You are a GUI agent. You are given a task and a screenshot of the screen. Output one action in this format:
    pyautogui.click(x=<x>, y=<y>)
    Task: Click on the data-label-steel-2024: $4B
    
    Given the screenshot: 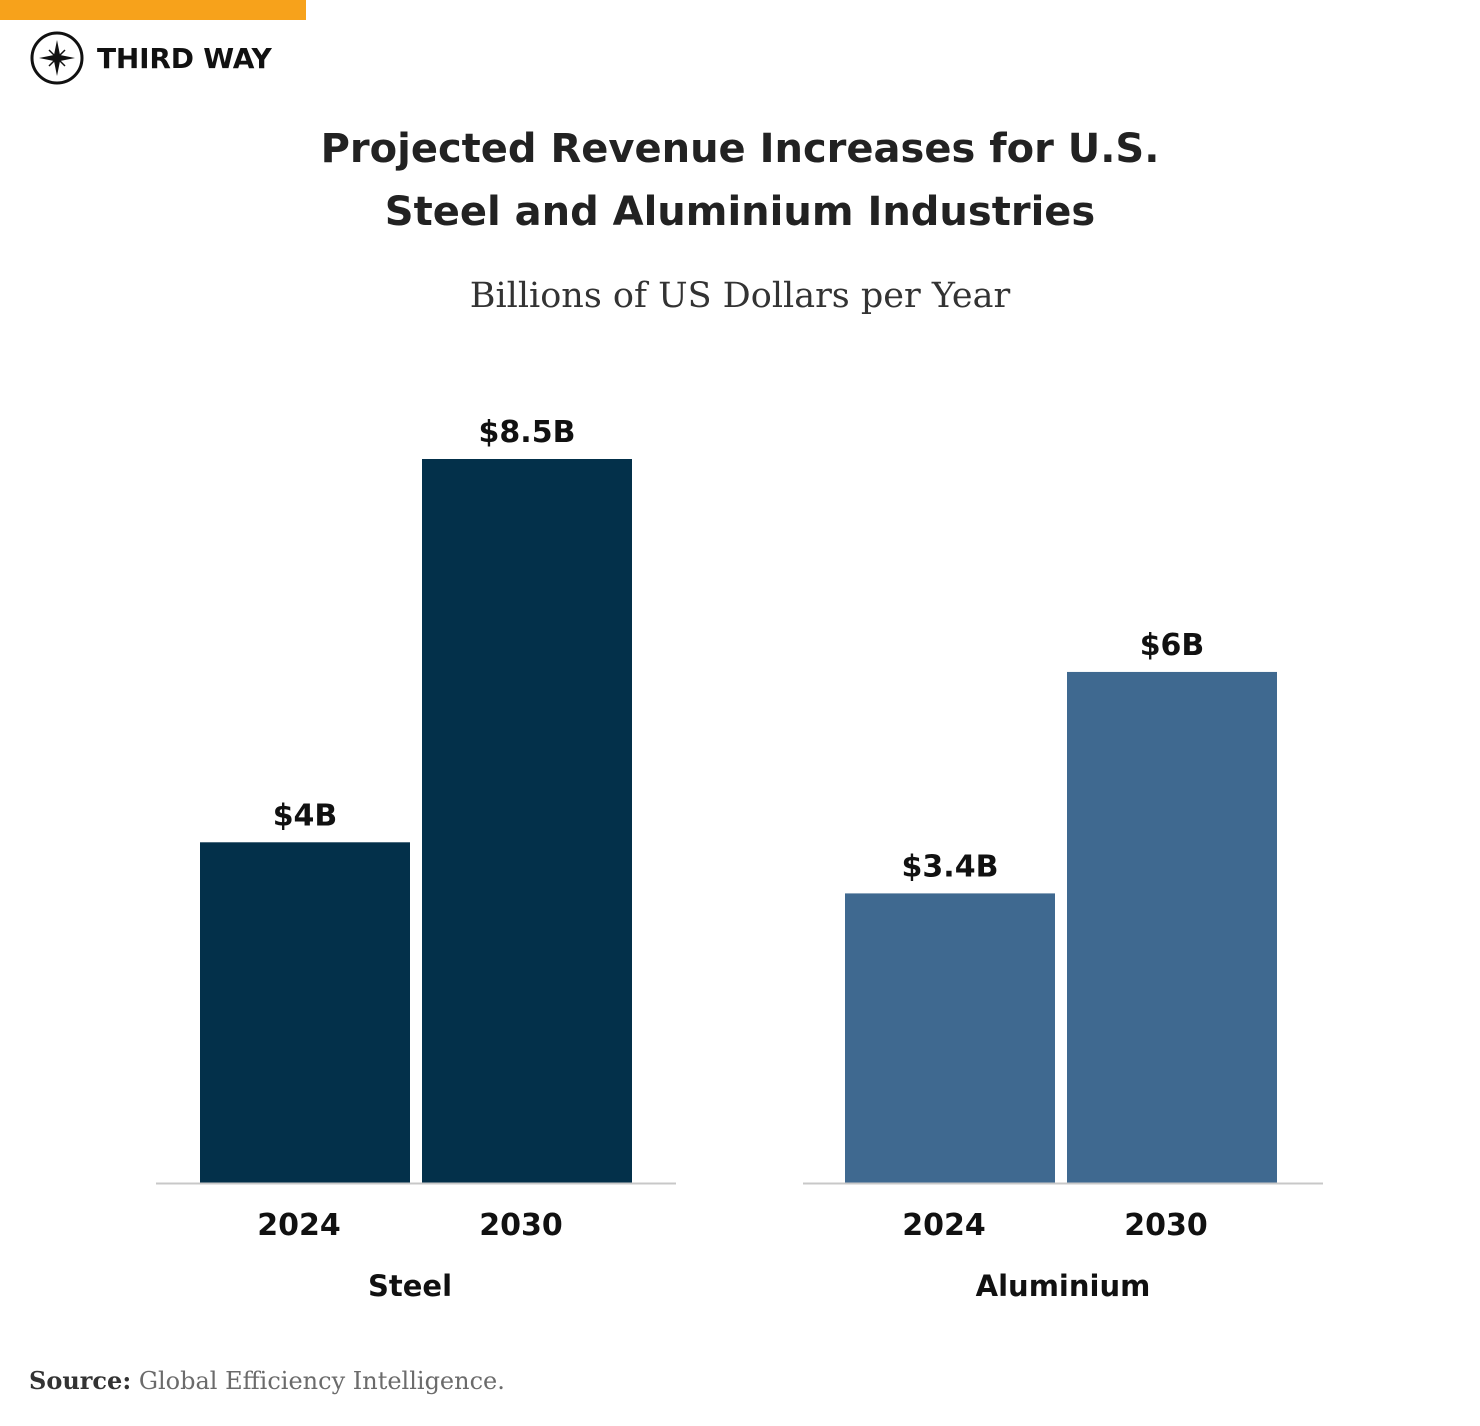 What is the action you would take?
    pyautogui.click(x=305, y=815)
    